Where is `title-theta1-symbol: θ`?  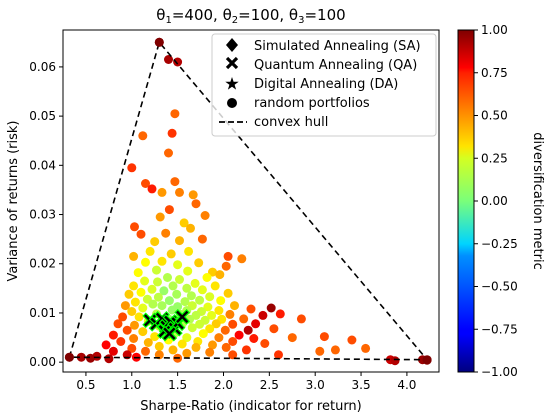 title-theta1-symbol: θ is located at coordinates (160, 15).